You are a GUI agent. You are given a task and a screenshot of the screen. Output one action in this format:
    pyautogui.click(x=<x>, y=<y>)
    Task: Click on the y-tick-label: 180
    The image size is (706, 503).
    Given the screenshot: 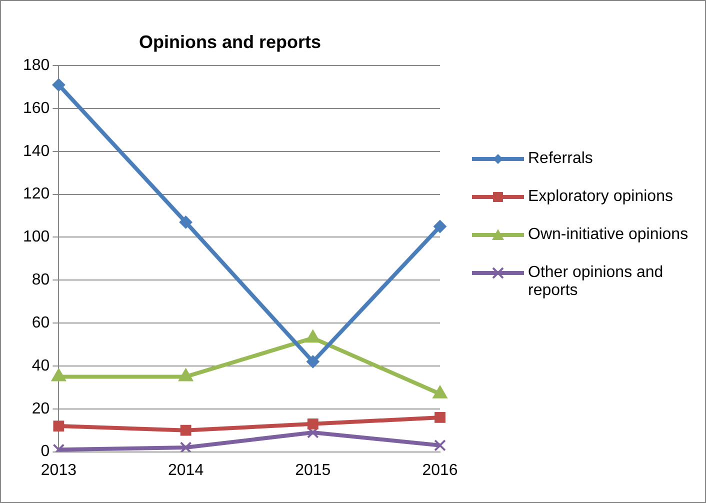 What is the action you would take?
    pyautogui.click(x=36, y=65)
    